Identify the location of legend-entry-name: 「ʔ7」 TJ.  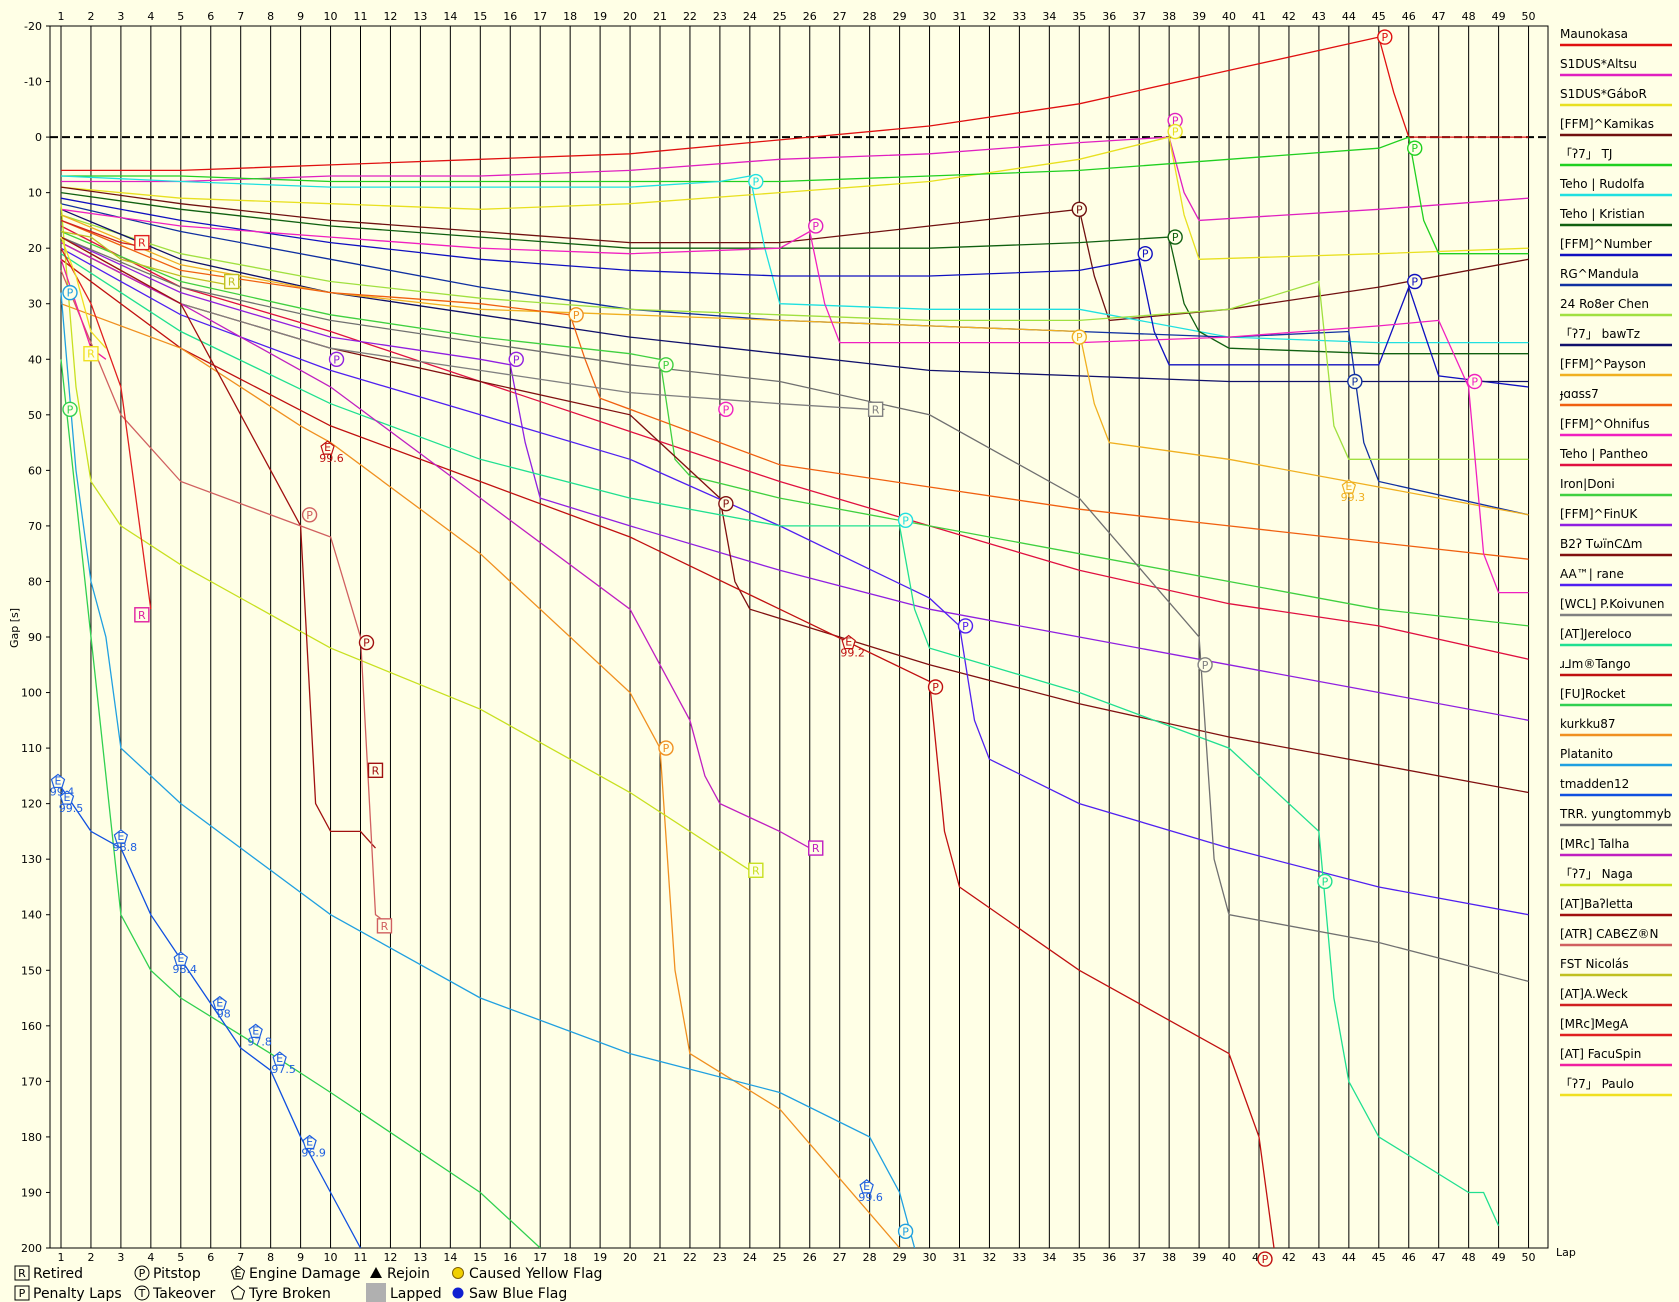
(1586, 154).